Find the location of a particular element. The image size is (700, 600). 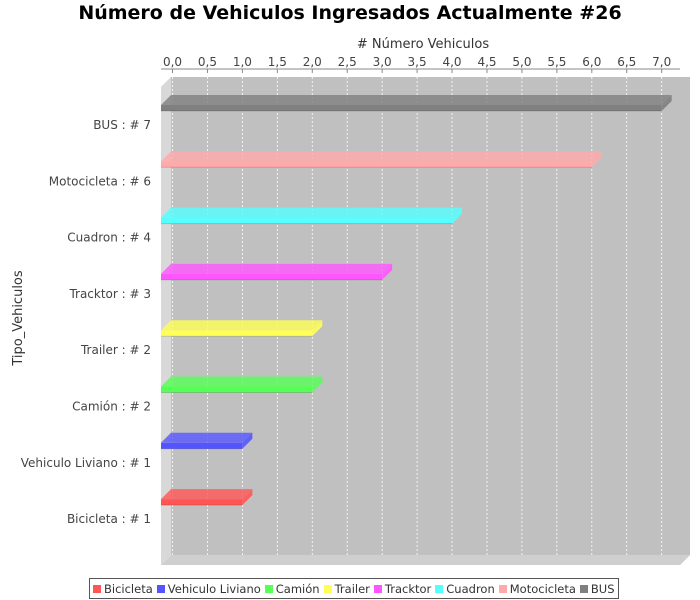

x-tick-label: 3,0 is located at coordinates (382, 62).